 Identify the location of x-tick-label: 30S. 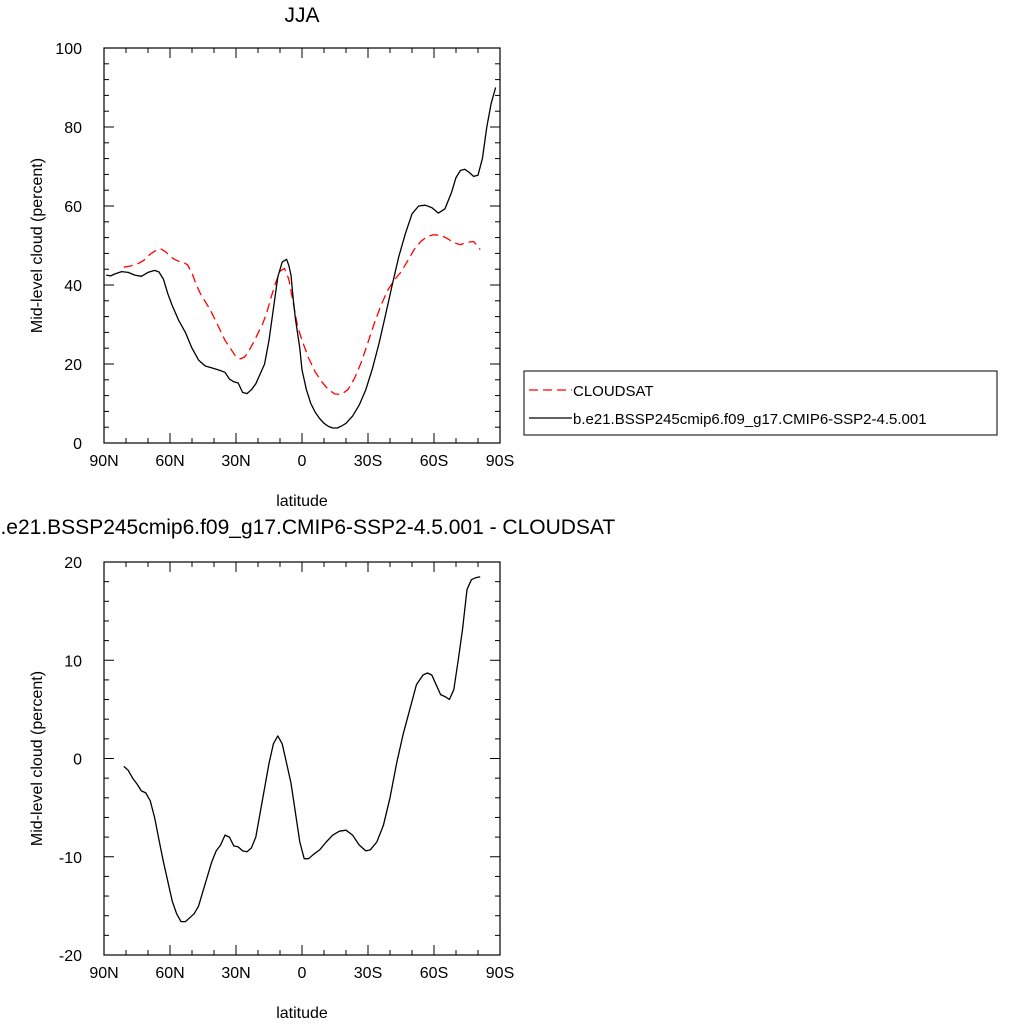
(368, 973).